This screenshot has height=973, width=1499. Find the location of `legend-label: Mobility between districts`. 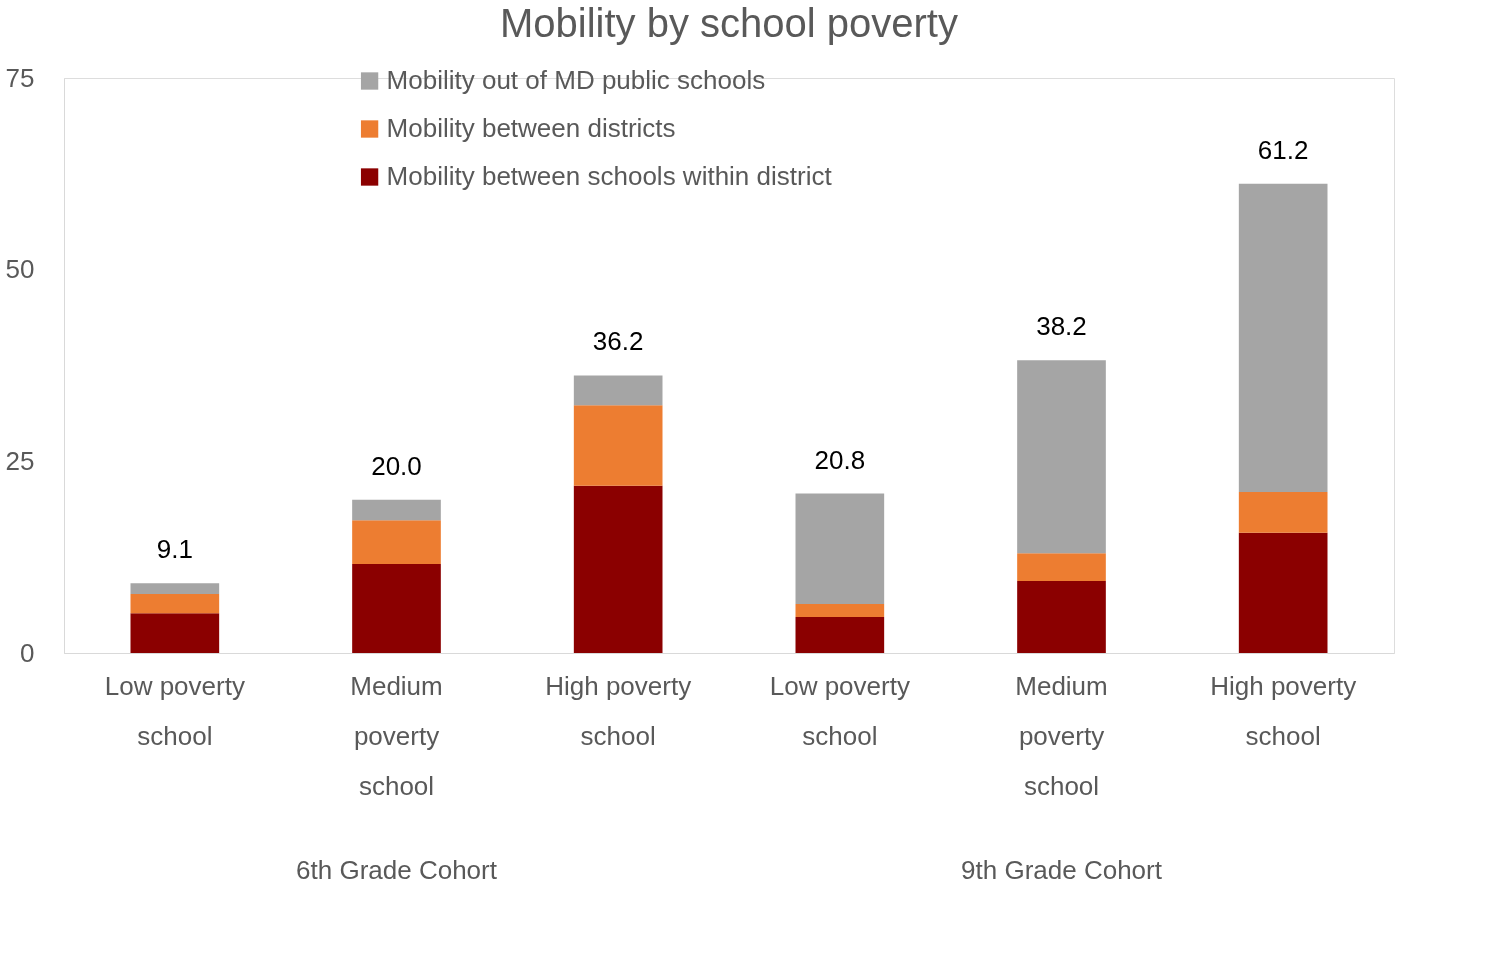

legend-label: Mobility between districts is located at coordinates (531, 128).